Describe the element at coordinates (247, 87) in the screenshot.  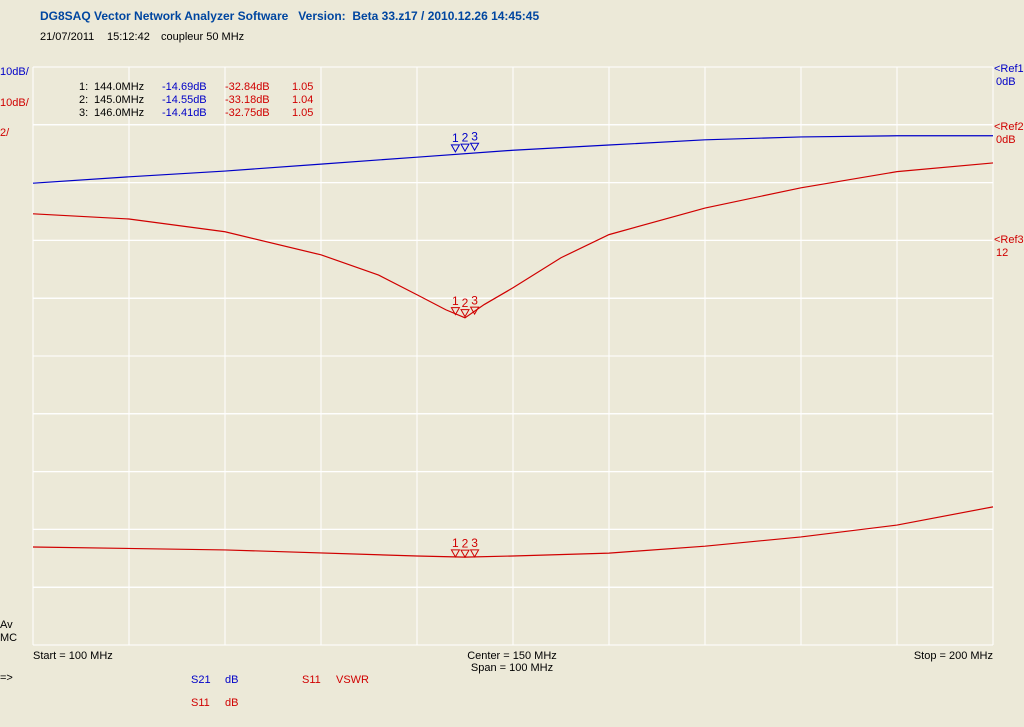
I see `marker-s11: -32.84dB` at that location.